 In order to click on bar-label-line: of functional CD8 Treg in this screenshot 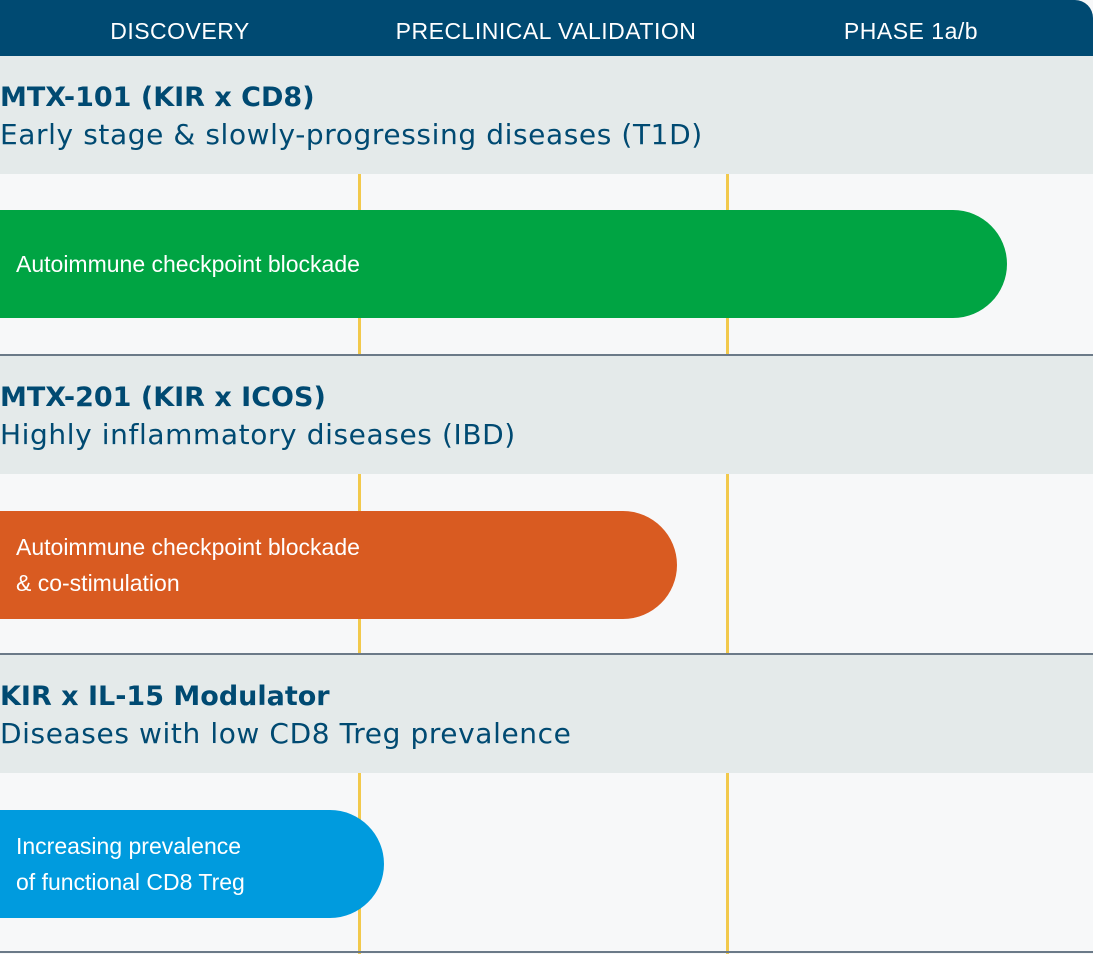, I will do `click(130, 882)`.